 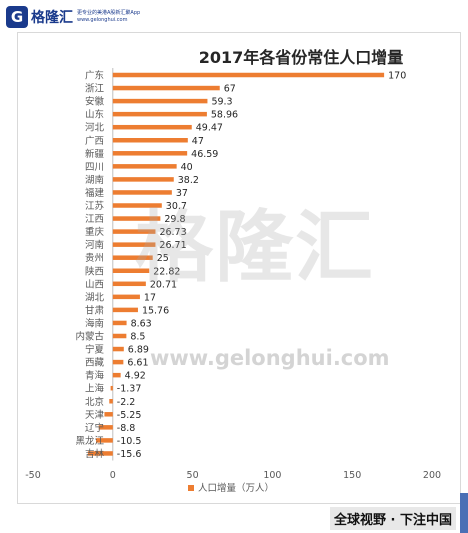 What do you see at coordinates (221, 102) in the screenshot?
I see `data-label-2: 59.3` at bounding box center [221, 102].